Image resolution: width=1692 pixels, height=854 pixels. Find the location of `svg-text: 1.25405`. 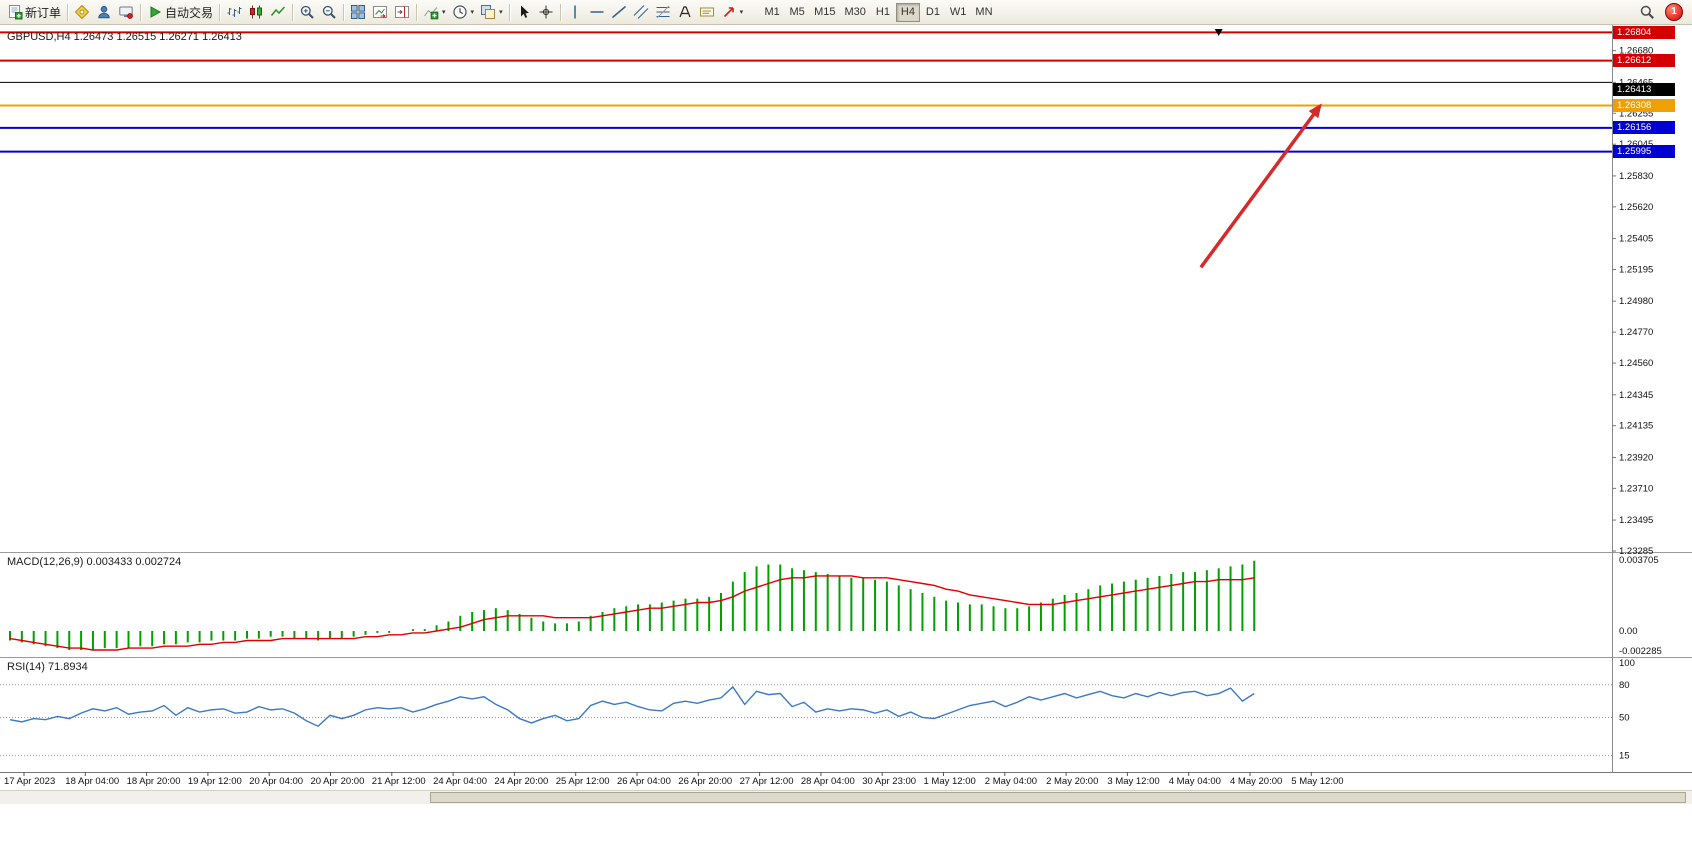

svg-text: 1.25405 is located at coordinates (1636, 239).